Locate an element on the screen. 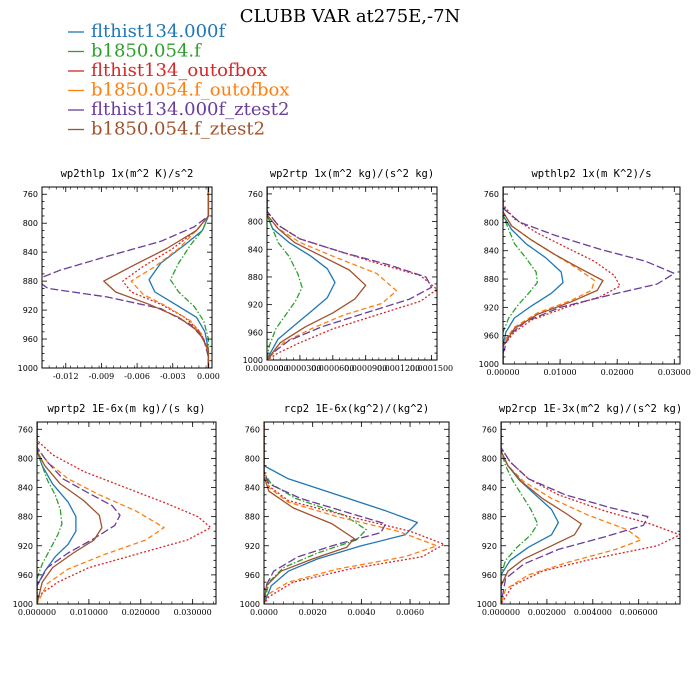 The height and width of the screenshot is (700, 700). panel-title: rcp2 1E-6x(kg^2)/(kg^2) is located at coordinates (356, 409).